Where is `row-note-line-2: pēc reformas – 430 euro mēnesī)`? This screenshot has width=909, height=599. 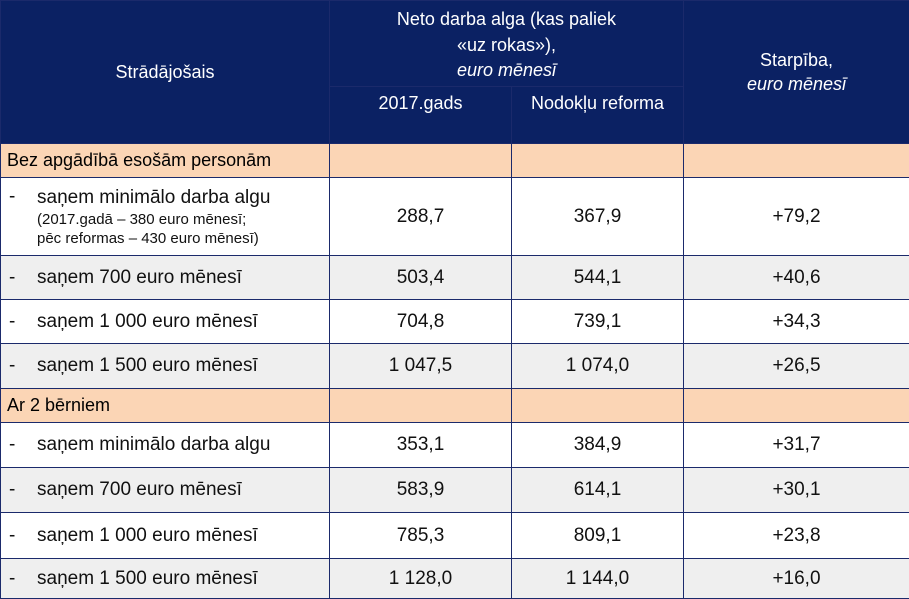 row-note-line-2: pēc reformas – 430 euro mēnesī) is located at coordinates (153, 238).